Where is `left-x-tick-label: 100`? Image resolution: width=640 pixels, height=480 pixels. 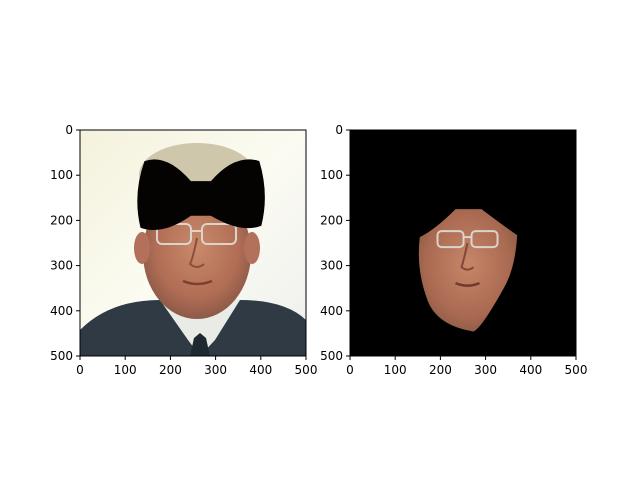
left-x-tick-label: 100 is located at coordinates (125, 370).